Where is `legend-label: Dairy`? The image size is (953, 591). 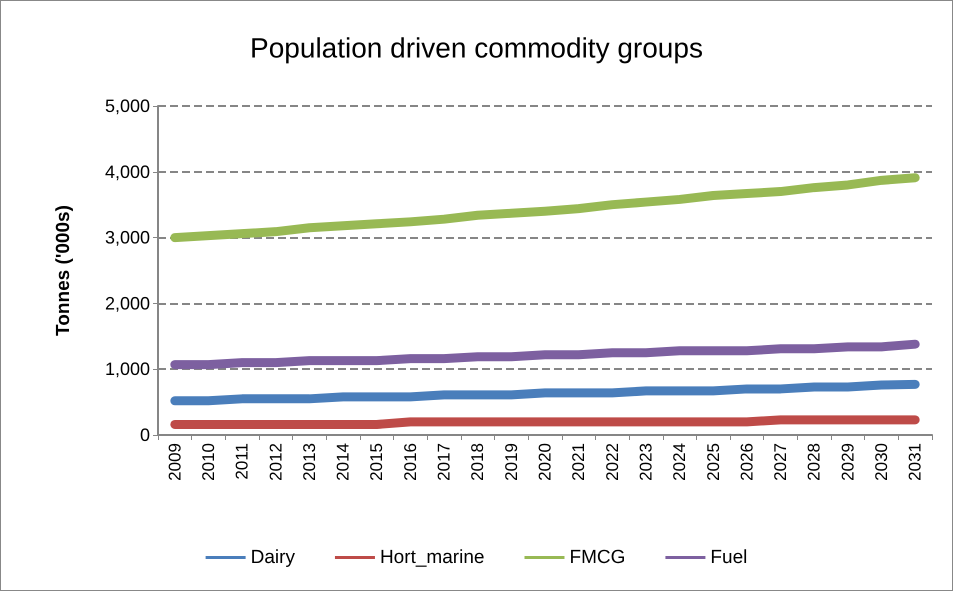
legend-label: Dairy is located at coordinates (273, 557).